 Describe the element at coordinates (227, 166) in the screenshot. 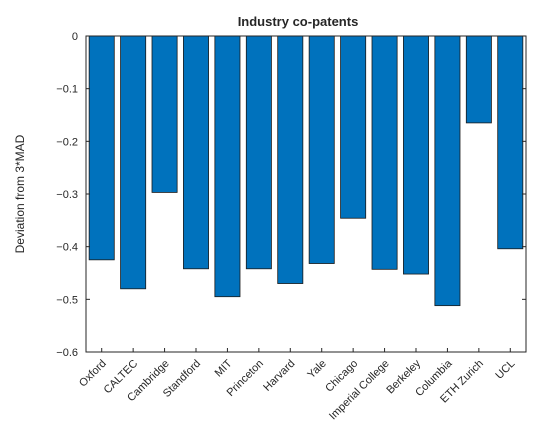

I see `bar-mit` at that location.